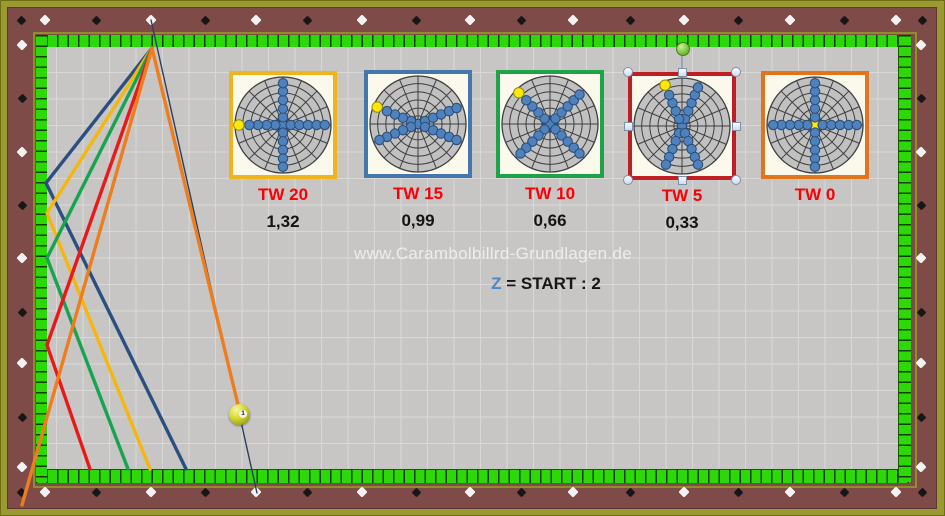  What do you see at coordinates (682, 62) in the screenshot?
I see `rotation-connector` at bounding box center [682, 62].